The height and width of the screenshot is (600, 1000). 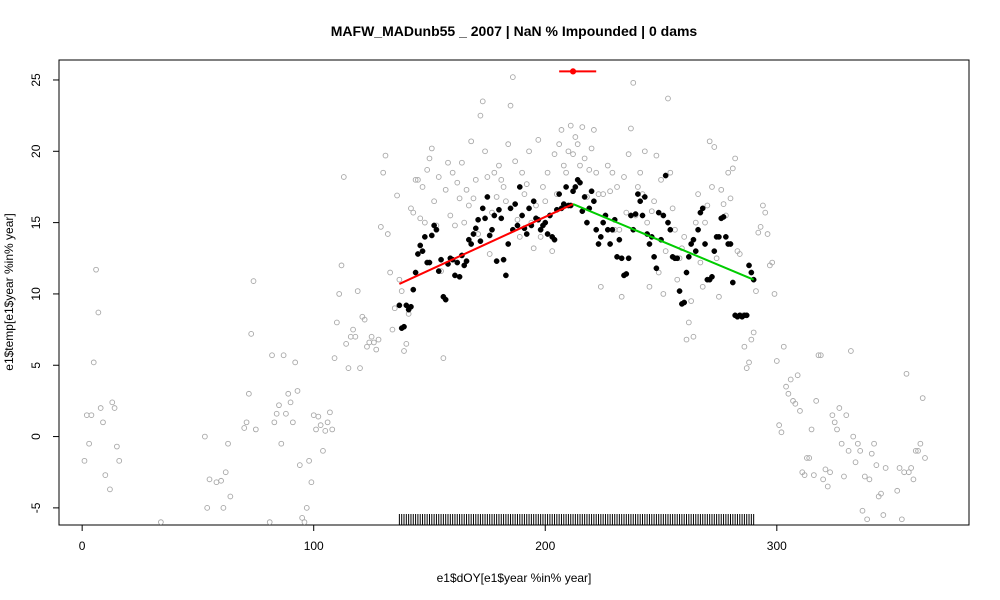 I want to click on x-tick-label: 200, so click(x=545, y=546).